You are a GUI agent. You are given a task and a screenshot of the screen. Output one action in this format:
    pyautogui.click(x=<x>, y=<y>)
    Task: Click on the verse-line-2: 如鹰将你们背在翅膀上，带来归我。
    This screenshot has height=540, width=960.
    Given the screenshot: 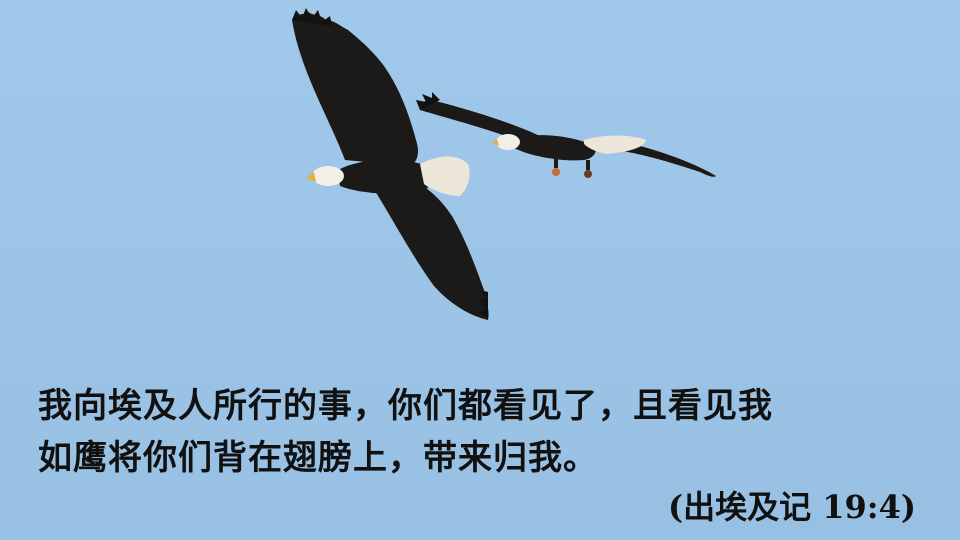 What is the action you would take?
    pyautogui.click(x=318, y=458)
    